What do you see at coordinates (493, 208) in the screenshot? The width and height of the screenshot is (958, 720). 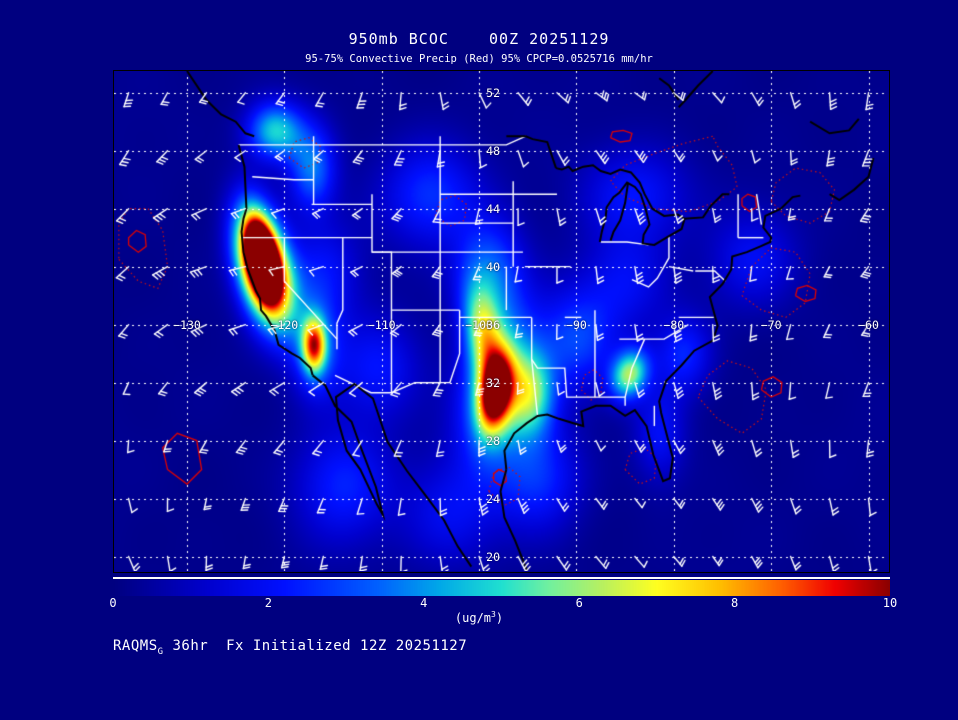 I see `lat-tick-label: 44` at bounding box center [493, 208].